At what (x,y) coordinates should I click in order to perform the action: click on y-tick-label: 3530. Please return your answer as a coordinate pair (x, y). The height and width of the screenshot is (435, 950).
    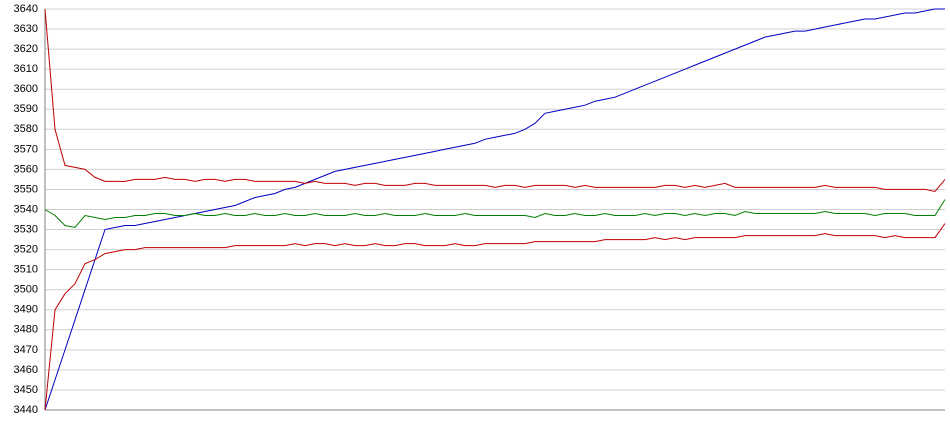
    Looking at the image, I should click on (26, 229).